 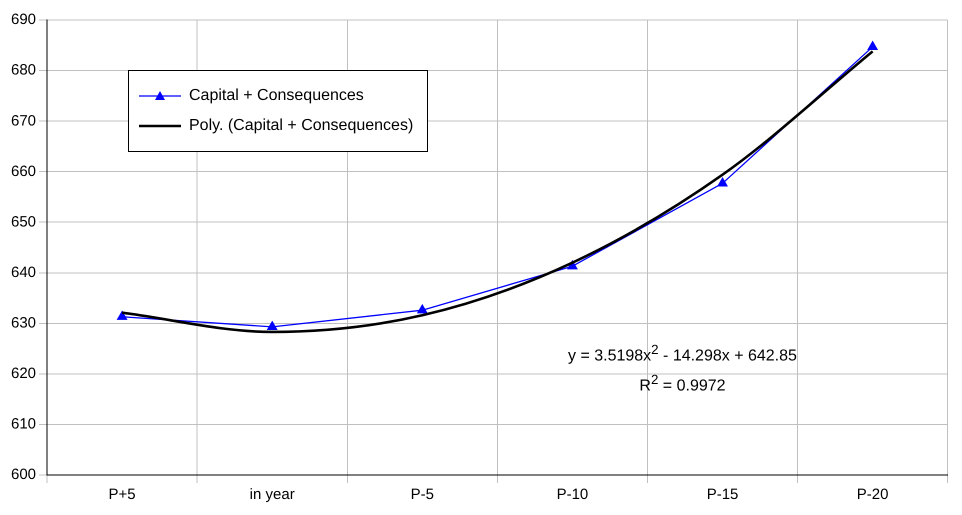 What do you see at coordinates (23, 424) in the screenshot?
I see `y-tick-label: 610` at bounding box center [23, 424].